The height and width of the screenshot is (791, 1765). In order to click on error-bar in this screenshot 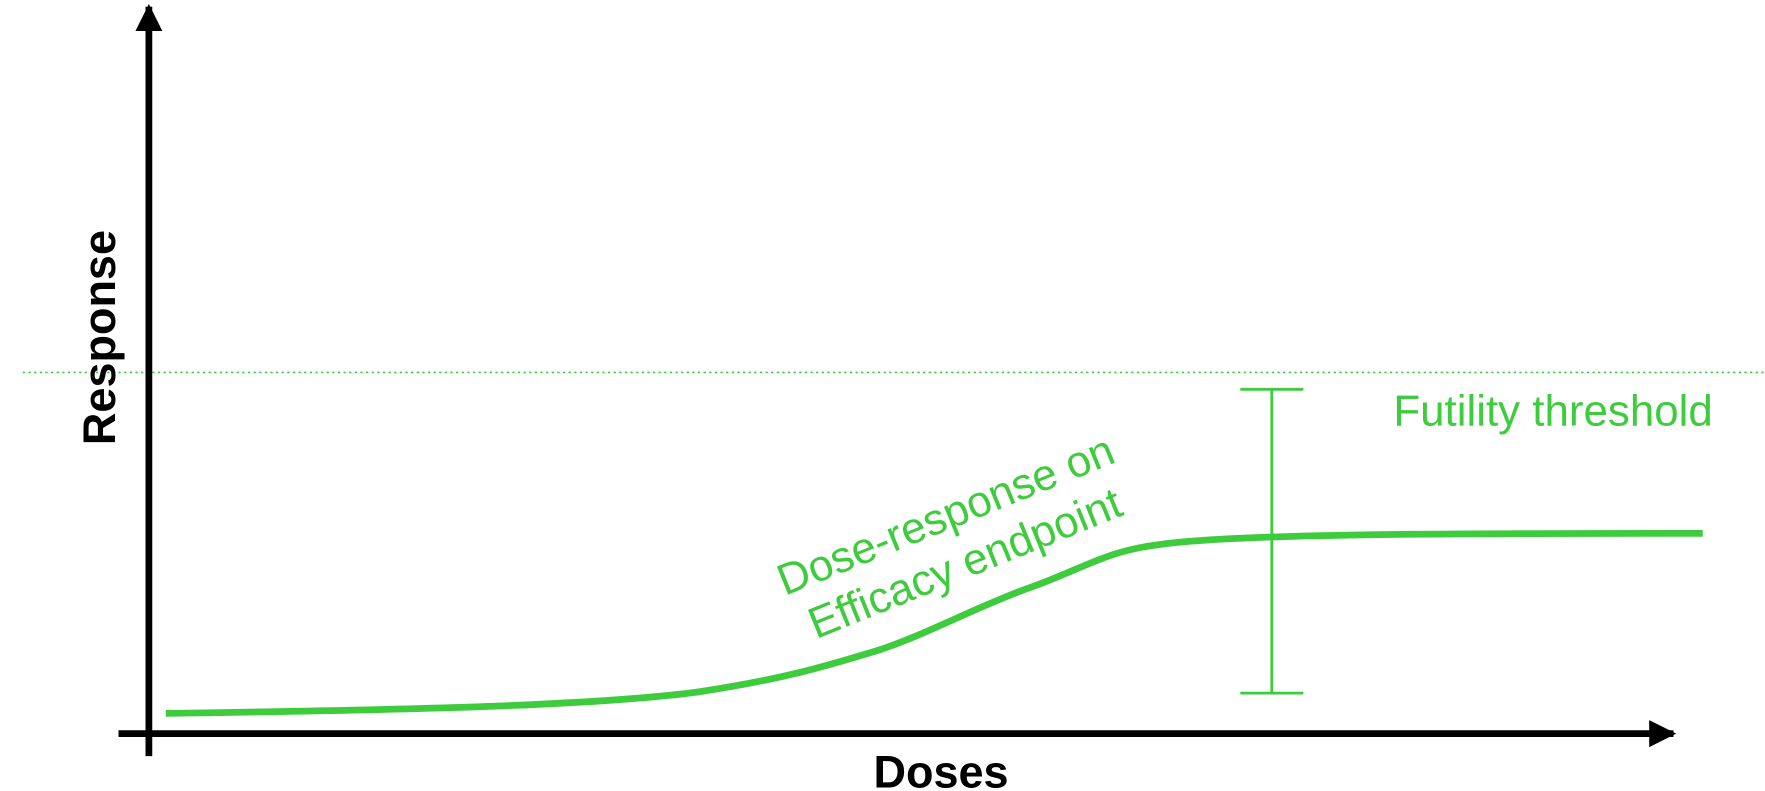, I will do `click(1272, 541)`.